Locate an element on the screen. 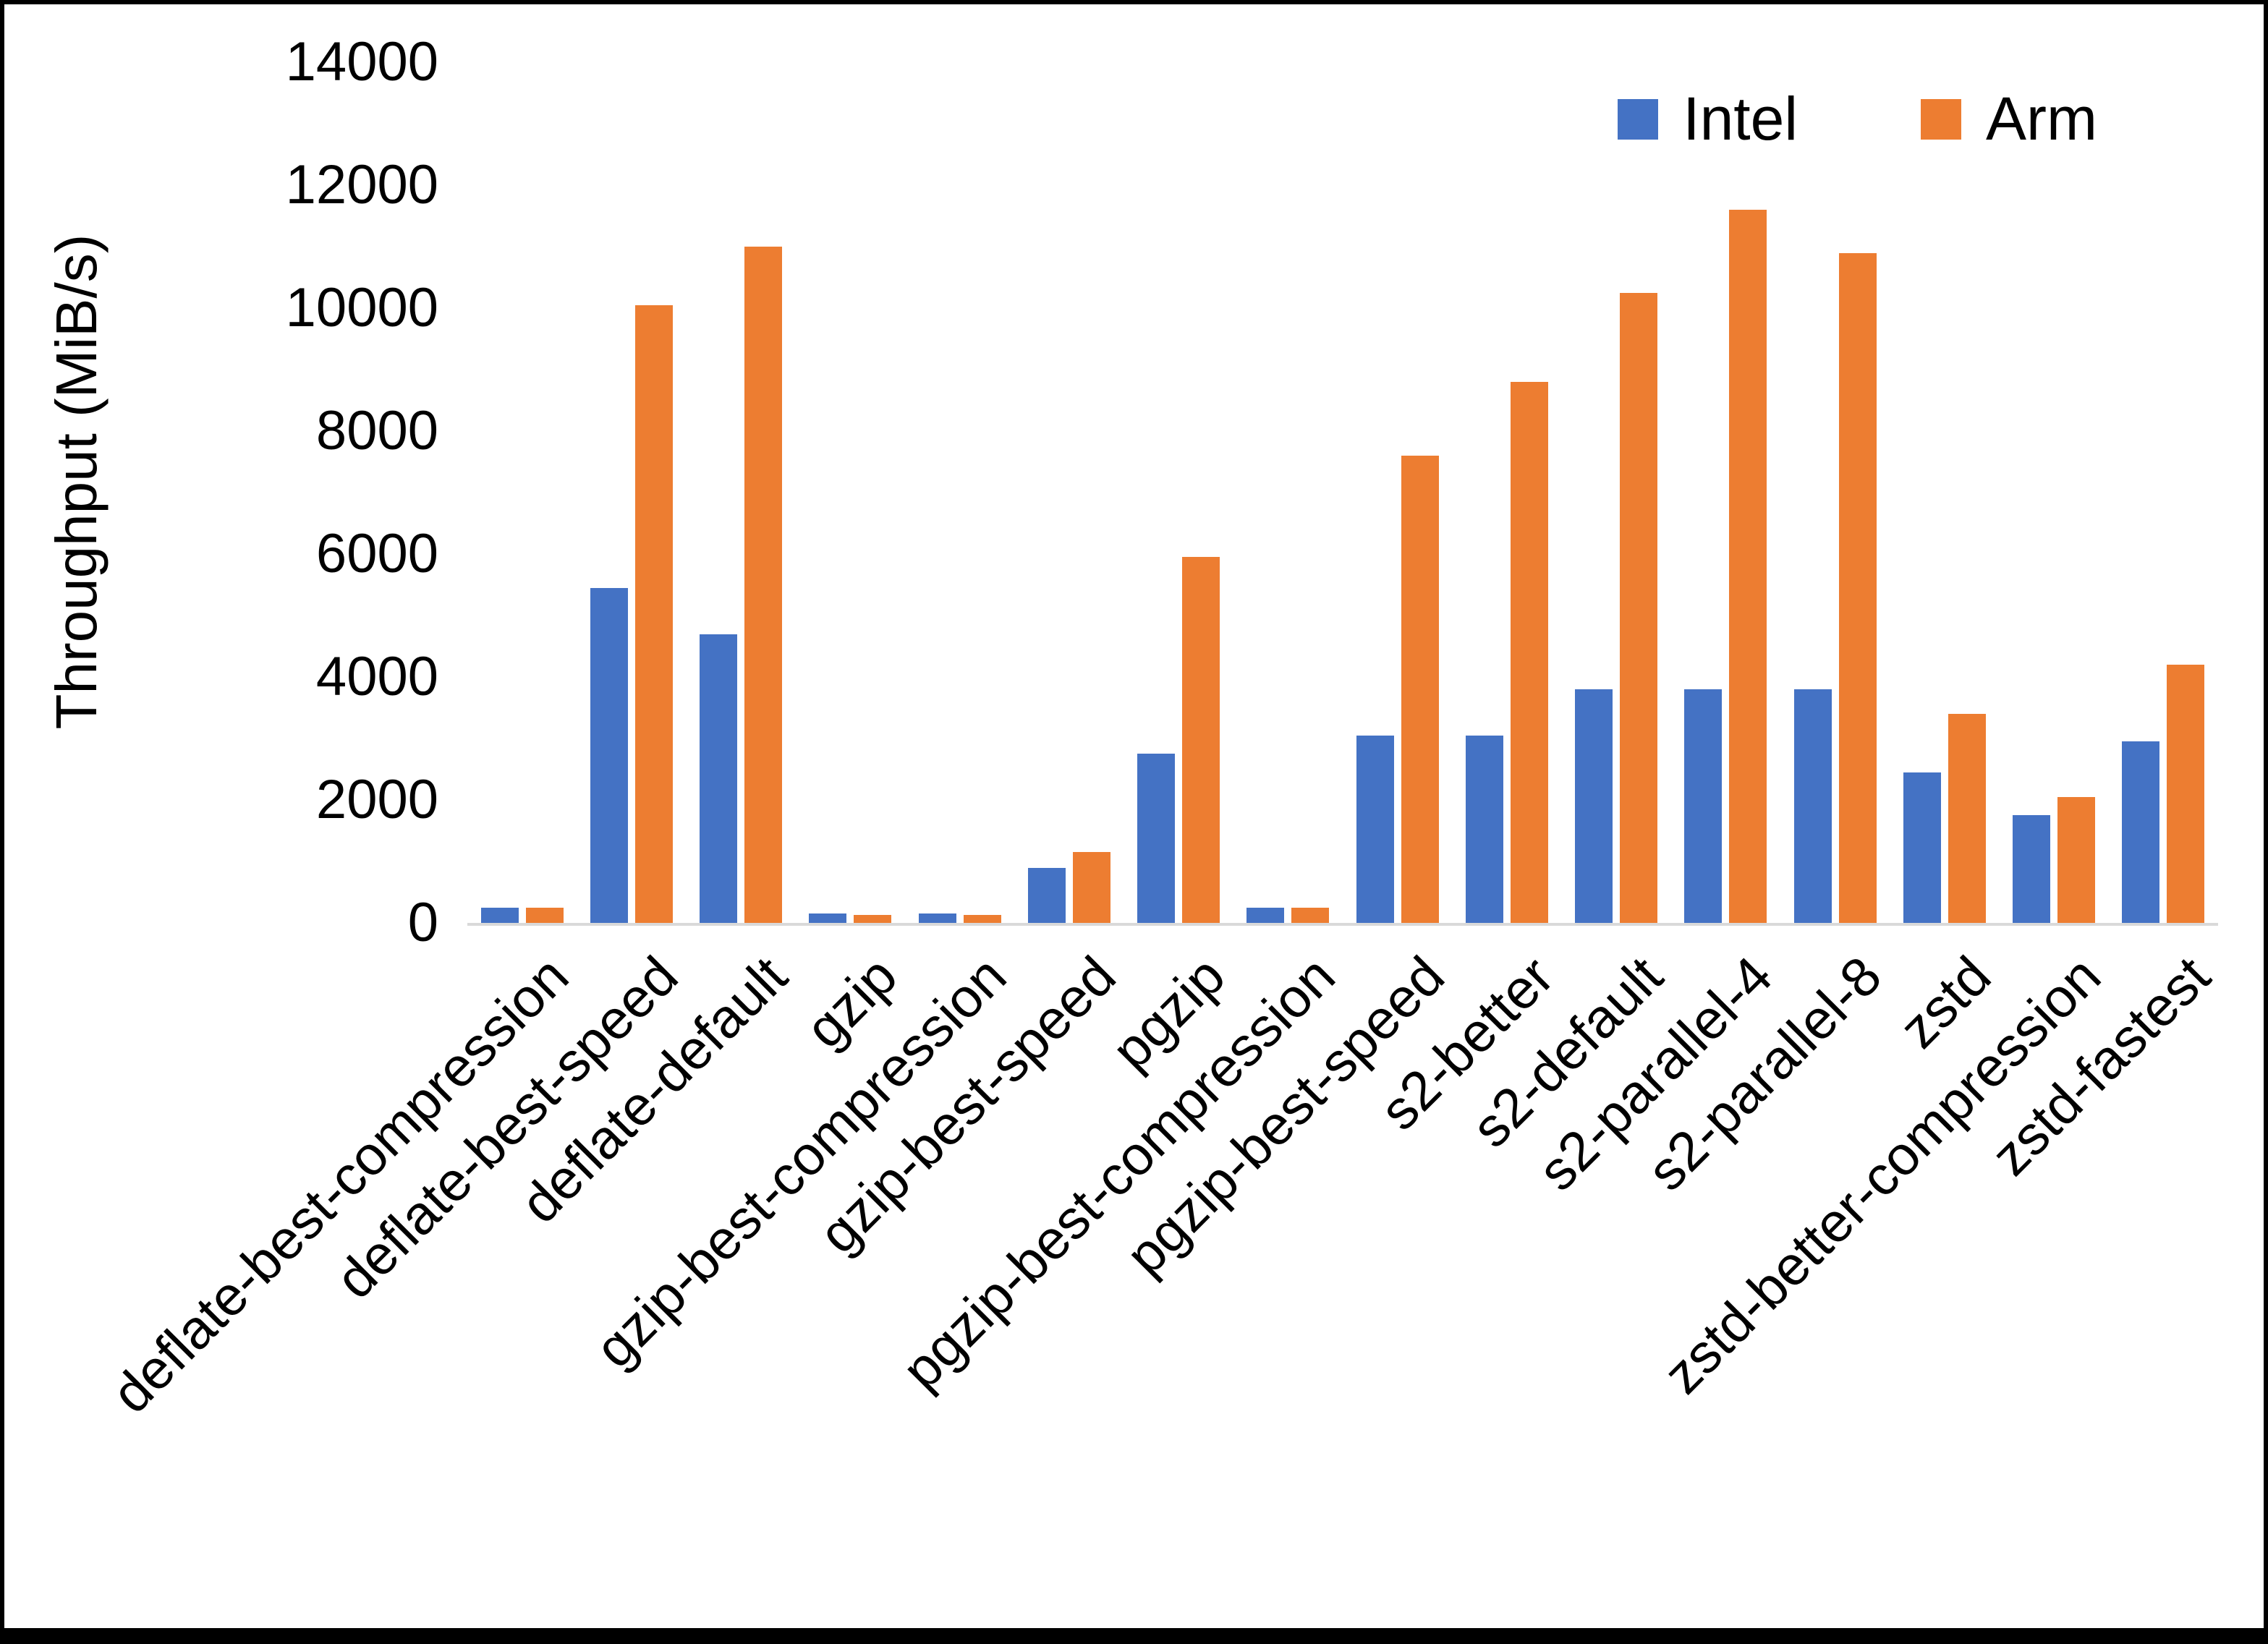 The height and width of the screenshot is (1644, 2268). legend-label-arm: Arm is located at coordinates (2041, 119).